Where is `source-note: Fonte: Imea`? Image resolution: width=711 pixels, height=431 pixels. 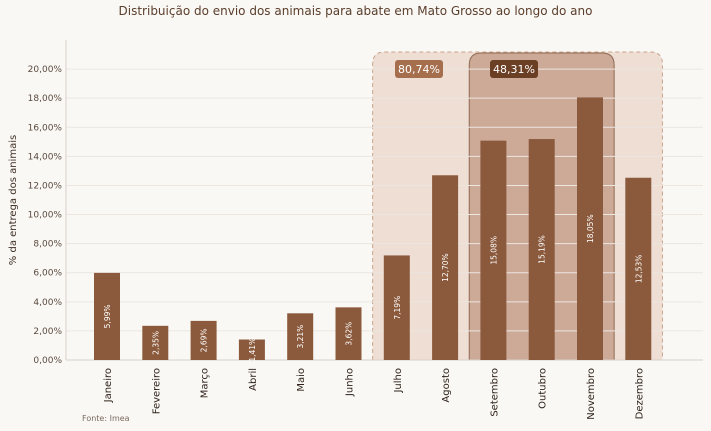 source-note: Fonte: Imea is located at coordinates (106, 418).